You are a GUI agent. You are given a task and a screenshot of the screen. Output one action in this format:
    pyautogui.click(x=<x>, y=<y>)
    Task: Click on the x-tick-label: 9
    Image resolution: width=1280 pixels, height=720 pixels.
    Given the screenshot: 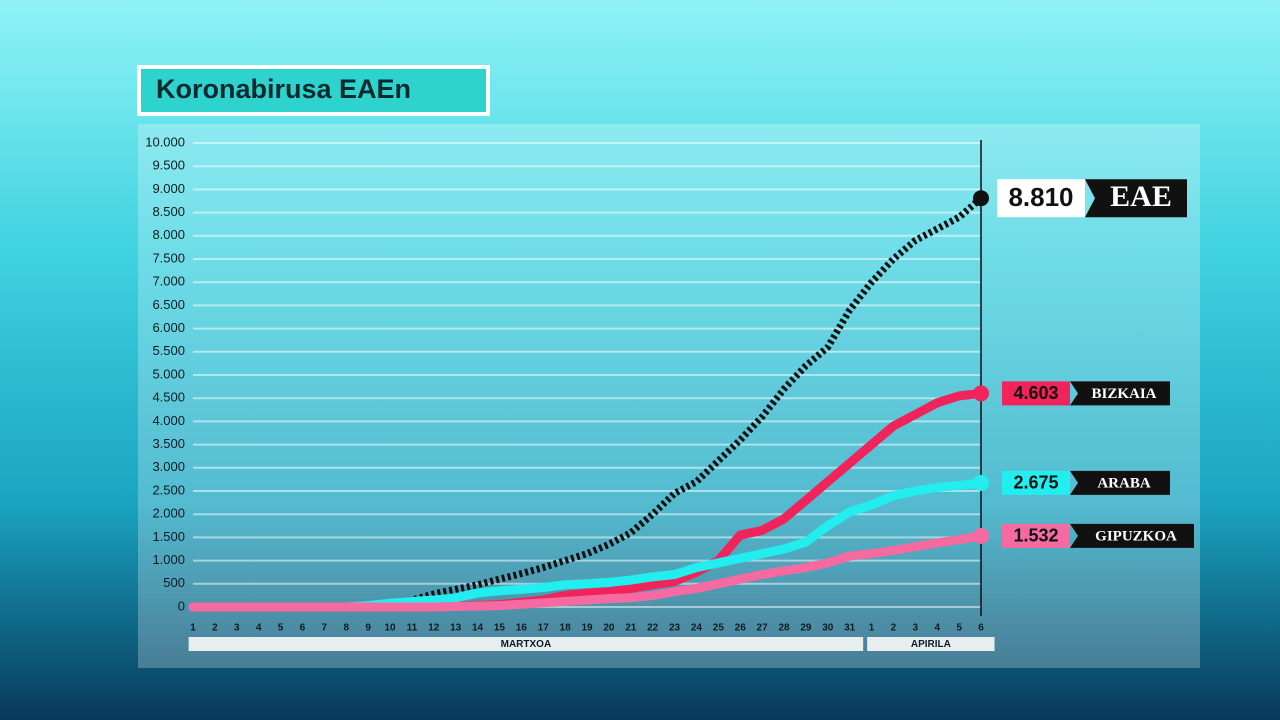 What is the action you would take?
    pyautogui.click(x=368, y=628)
    